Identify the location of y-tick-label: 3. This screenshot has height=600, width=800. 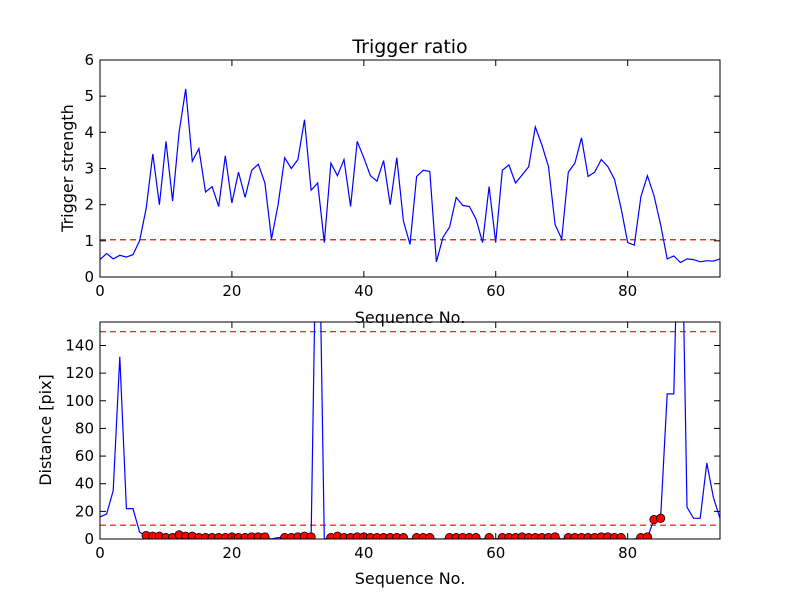
(89, 169).